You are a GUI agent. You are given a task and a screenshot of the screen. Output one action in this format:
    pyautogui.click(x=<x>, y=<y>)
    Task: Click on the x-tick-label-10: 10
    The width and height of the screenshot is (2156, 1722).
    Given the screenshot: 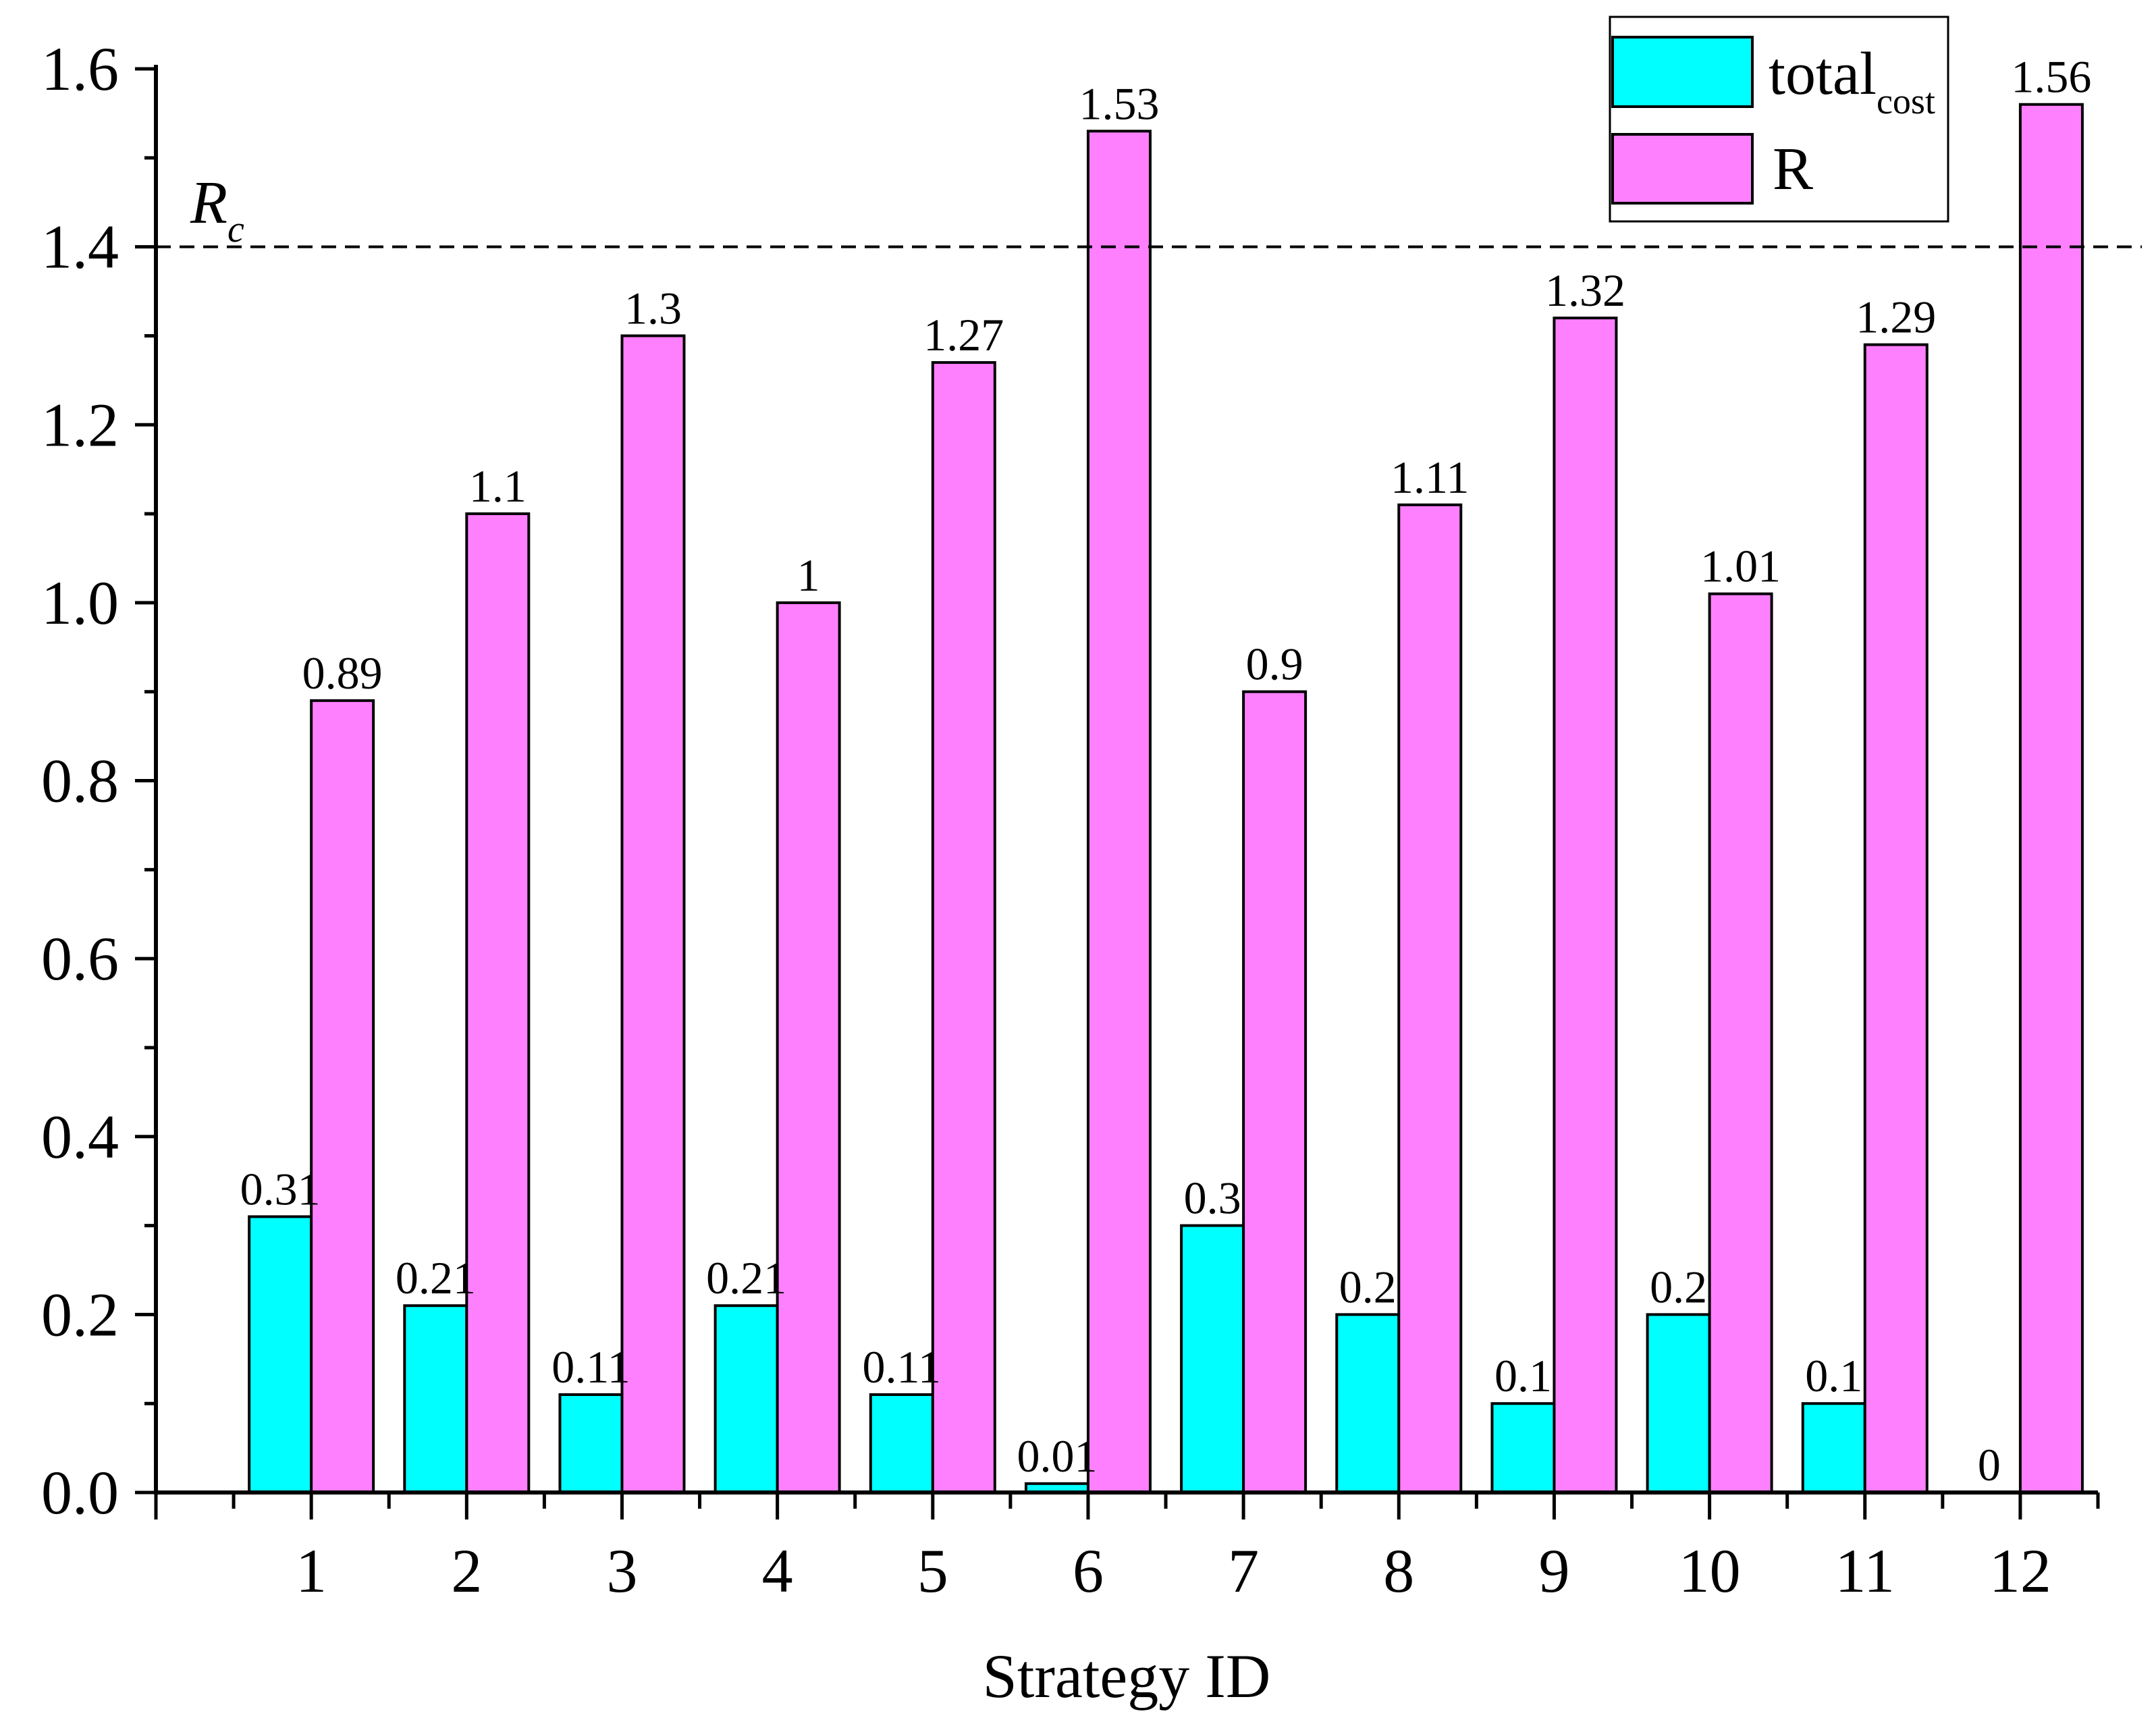 What is the action you would take?
    pyautogui.click(x=1710, y=1570)
    